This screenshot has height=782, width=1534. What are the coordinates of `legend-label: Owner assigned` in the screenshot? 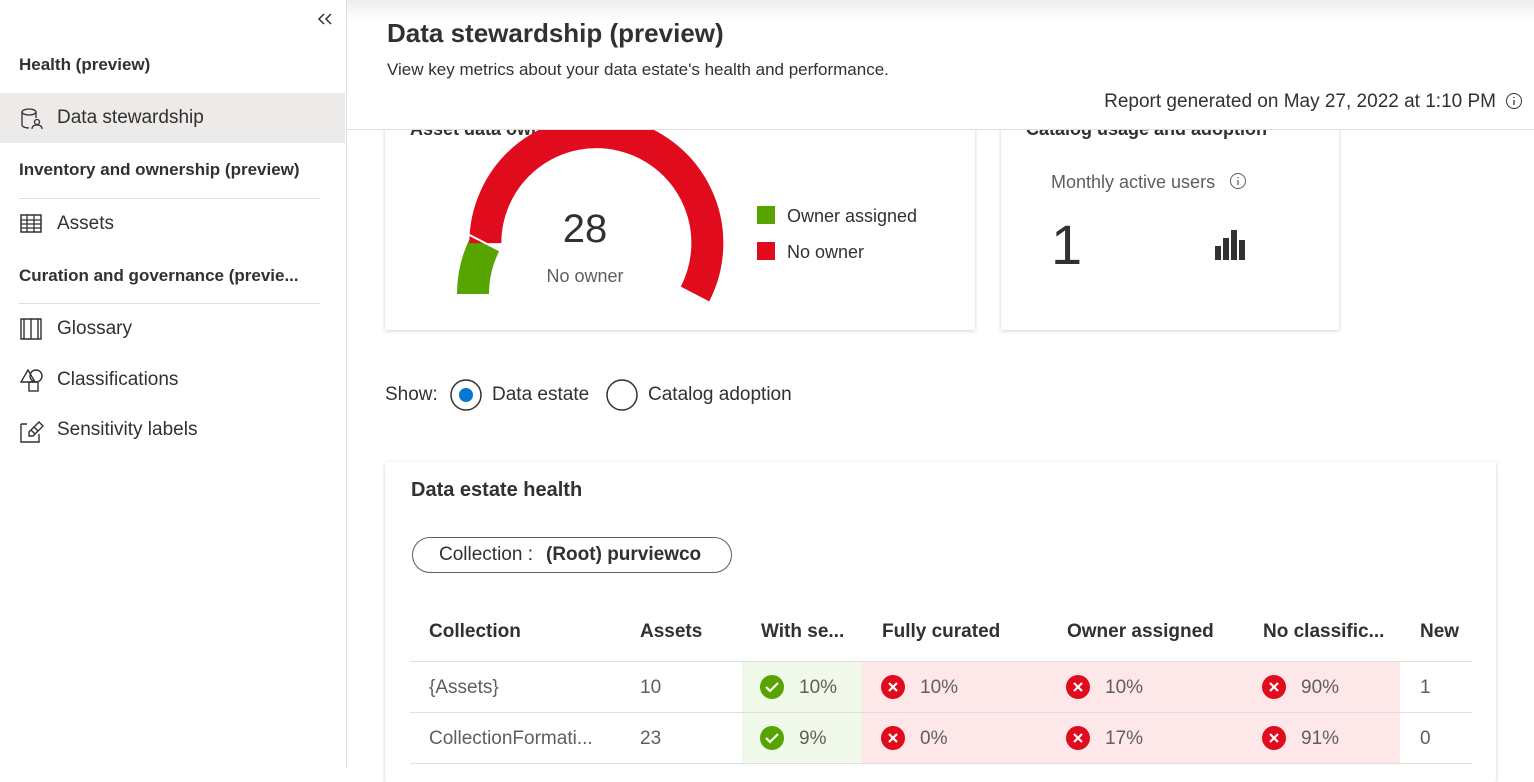 It's located at (852, 216).